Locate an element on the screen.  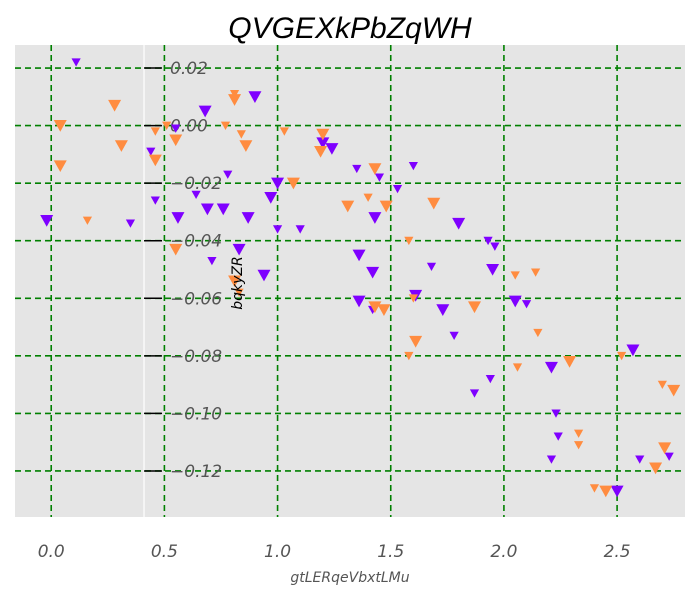
x-axis-label: gtLERqeVbxtLMu is located at coordinates (349, 578).